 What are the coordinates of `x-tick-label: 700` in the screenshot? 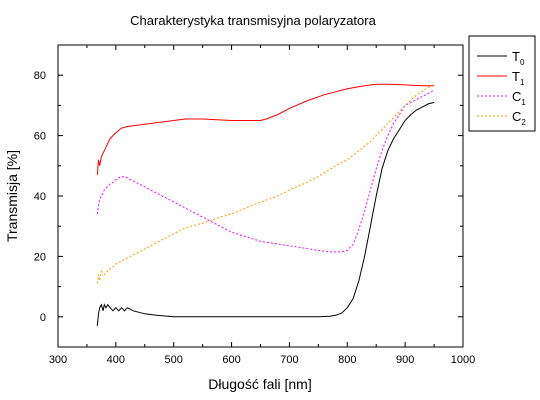 It's located at (289, 360).